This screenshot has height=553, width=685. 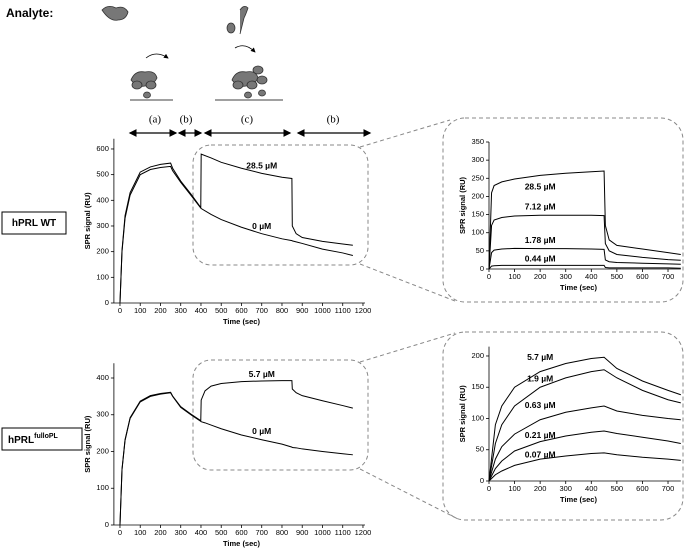 I want to click on y-tick-label: 250, so click(x=477, y=177).